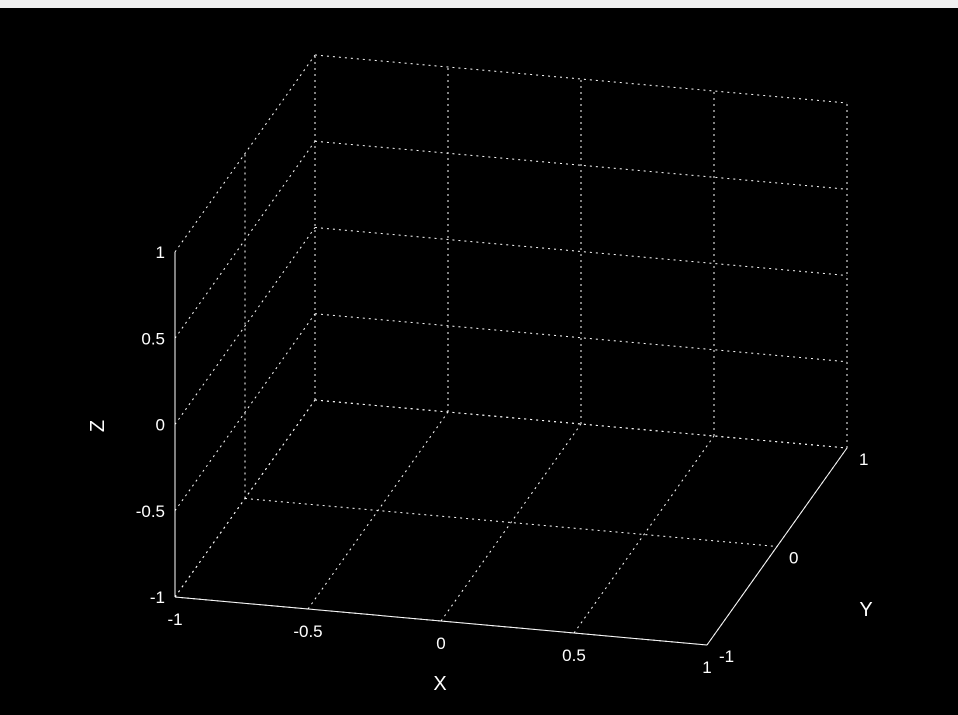 The width and height of the screenshot is (958, 715). What do you see at coordinates (160, 252) in the screenshot?
I see `z-tick-label: 1` at bounding box center [160, 252].